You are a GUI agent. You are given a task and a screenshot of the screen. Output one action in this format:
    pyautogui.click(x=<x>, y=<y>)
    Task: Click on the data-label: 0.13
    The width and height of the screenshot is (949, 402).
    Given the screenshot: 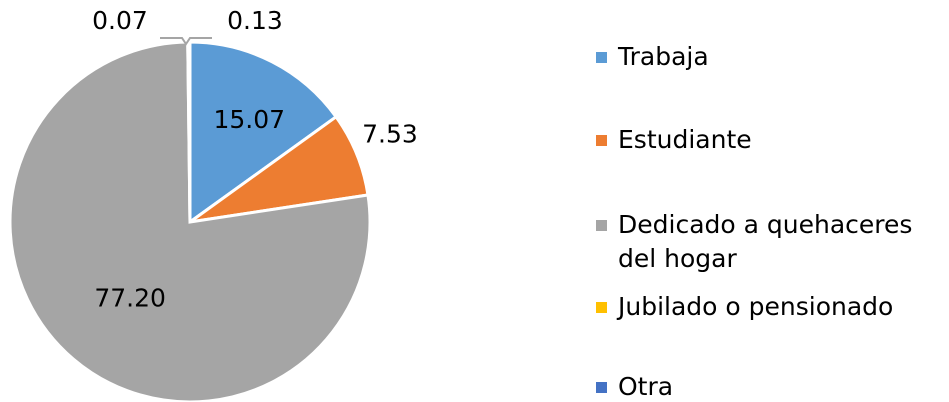 What is the action you would take?
    pyautogui.click(x=255, y=20)
    